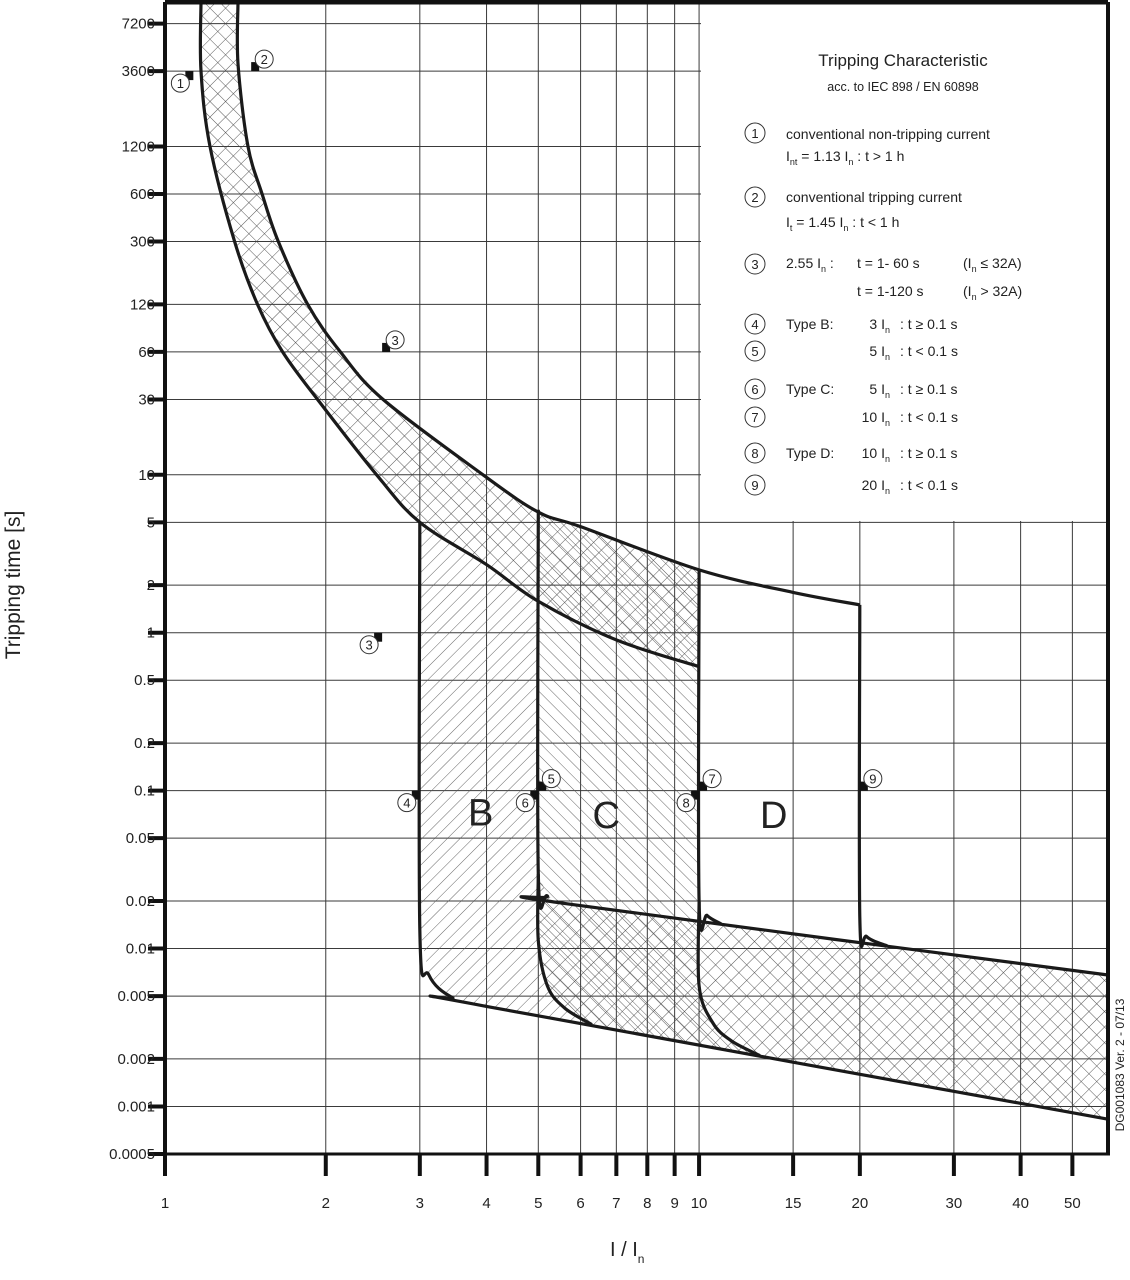 This screenshot has height=1280, width=1130. Describe the element at coordinates (144, 680) in the screenshot. I see `y-tick-label: 0.5` at that location.